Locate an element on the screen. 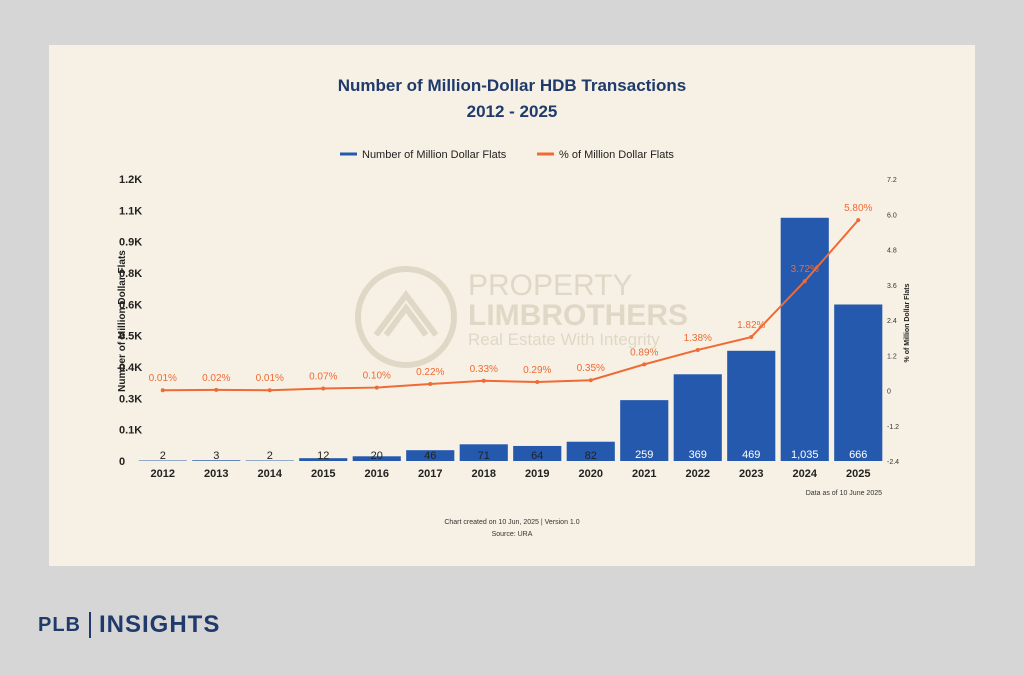 This screenshot has height=676, width=1024. bar-value-label: 666 is located at coordinates (858, 455).